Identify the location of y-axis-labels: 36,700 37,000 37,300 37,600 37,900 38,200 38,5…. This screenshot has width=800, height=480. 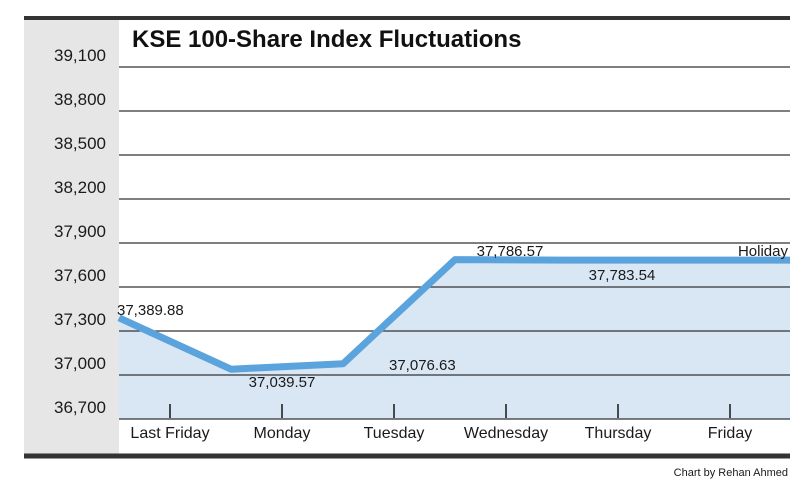
(80, 231).